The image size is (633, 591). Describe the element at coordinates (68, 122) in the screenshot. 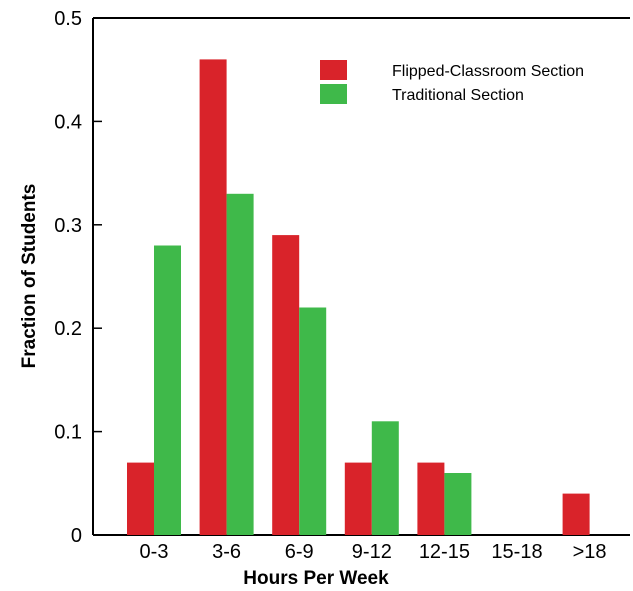

I see `y-tick-label: 0.4` at that location.